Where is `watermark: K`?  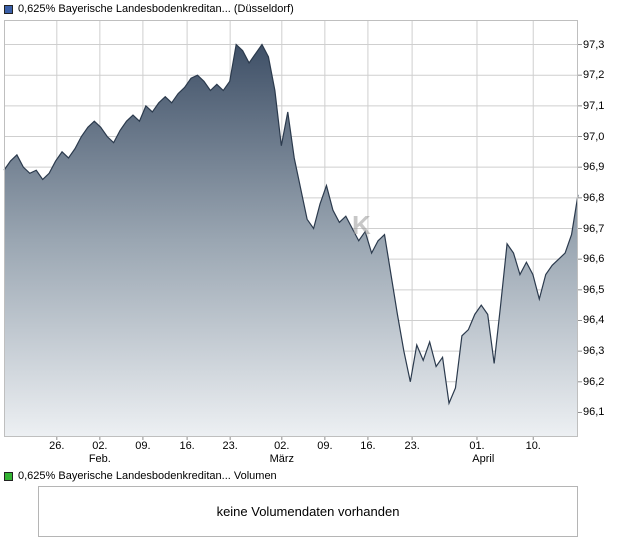
watermark: K is located at coordinates (362, 225).